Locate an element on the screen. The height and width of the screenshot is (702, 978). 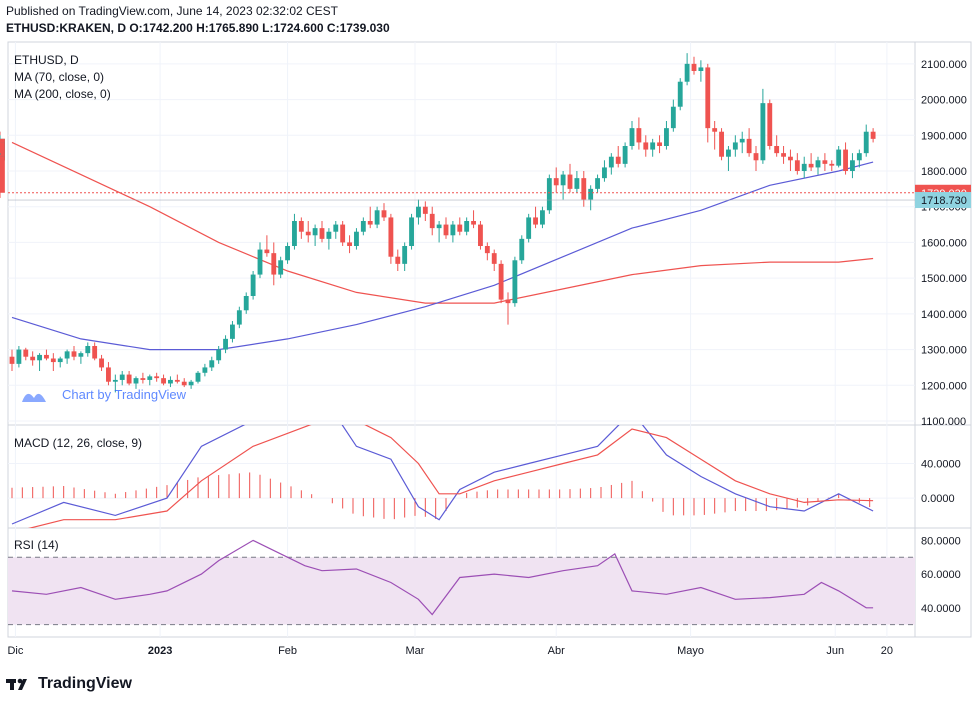
low-value: 1724.600 is located at coordinates (298, 28).